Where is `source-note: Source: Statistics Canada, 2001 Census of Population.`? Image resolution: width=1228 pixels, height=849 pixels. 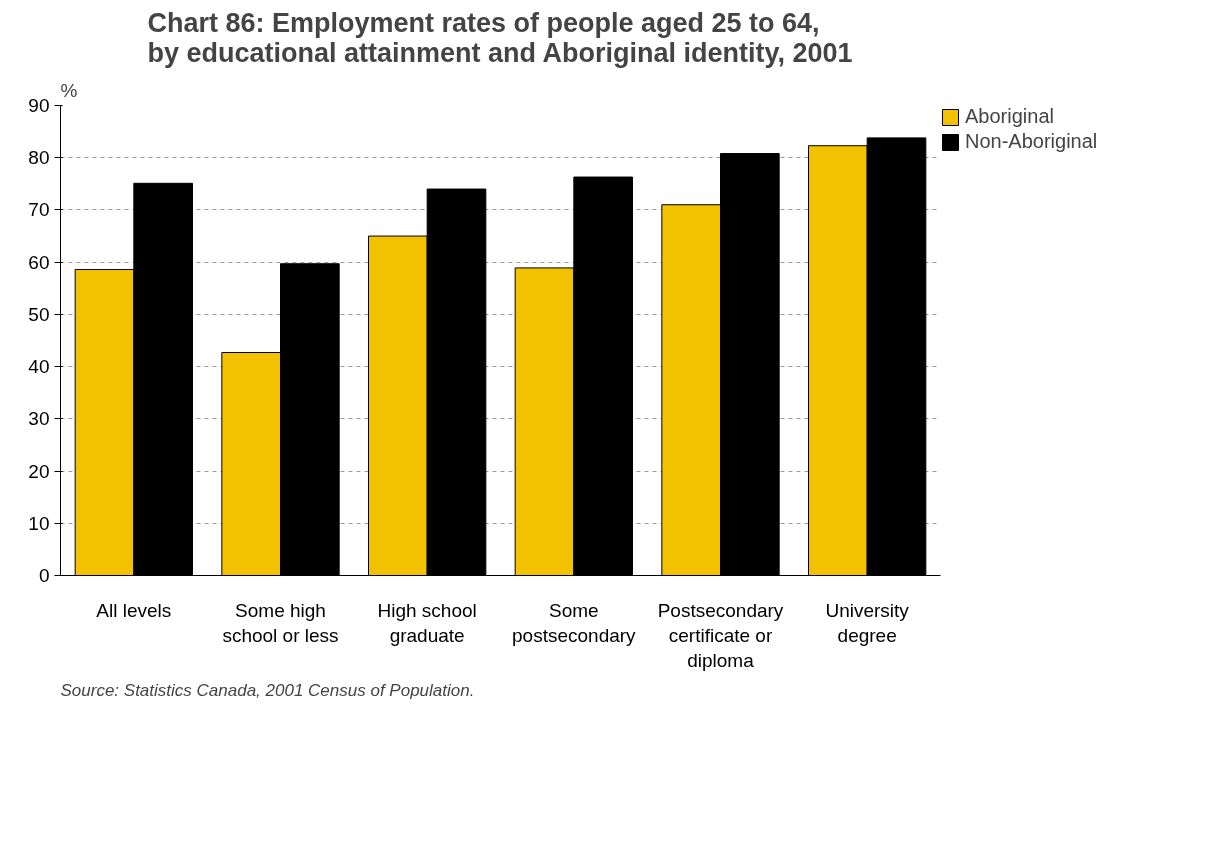 source-note: Source: Statistics Canada, 2001 Census of Population. is located at coordinates (267, 690).